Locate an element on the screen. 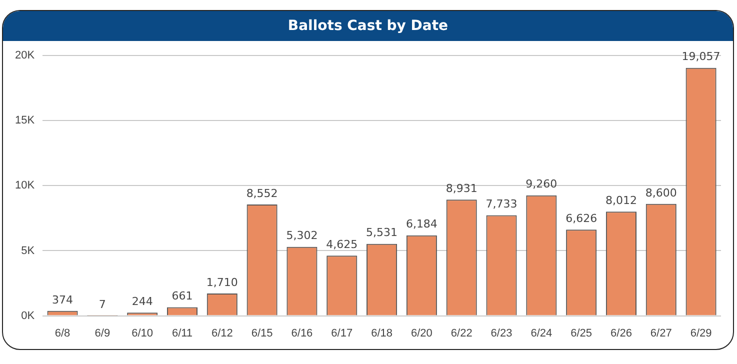  y-tick-label: 5K is located at coordinates (28, 250).